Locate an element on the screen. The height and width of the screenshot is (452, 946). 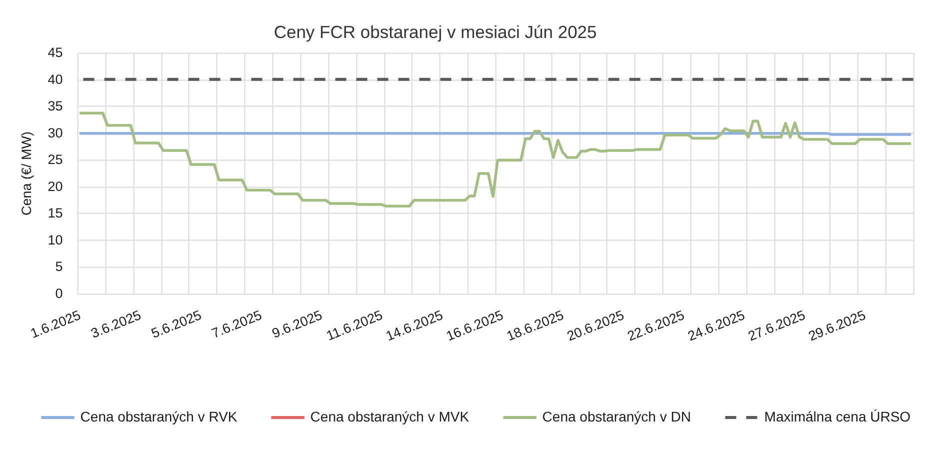
y-tick-label: 5 is located at coordinates (59, 266).